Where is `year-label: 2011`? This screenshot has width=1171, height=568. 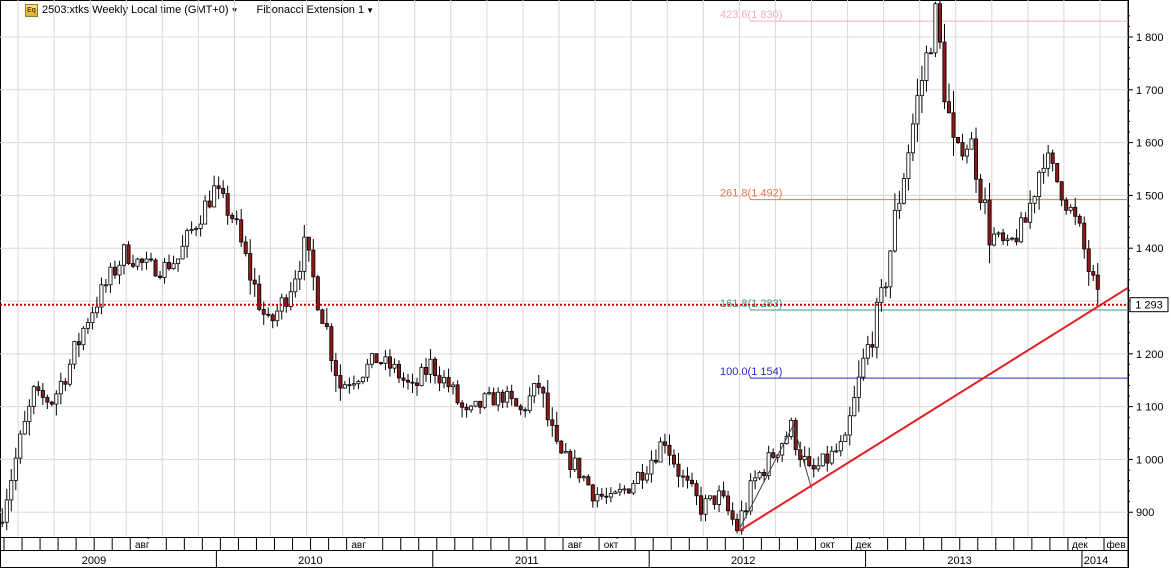
year-label: 2011 is located at coordinates (527, 561).